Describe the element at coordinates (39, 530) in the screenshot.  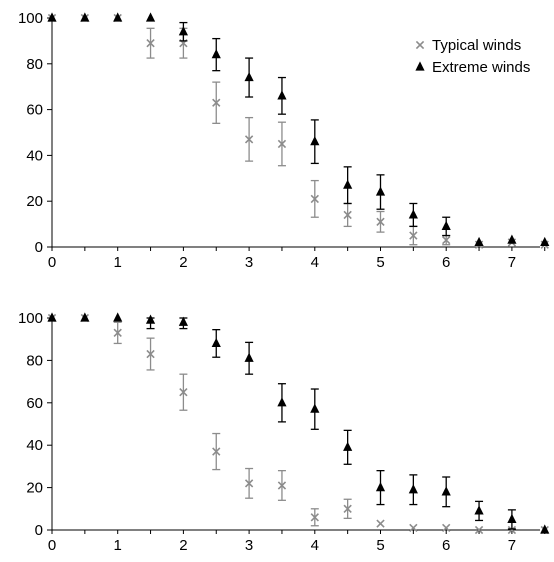
I see `bottom-y-tick-label: 0` at that location.